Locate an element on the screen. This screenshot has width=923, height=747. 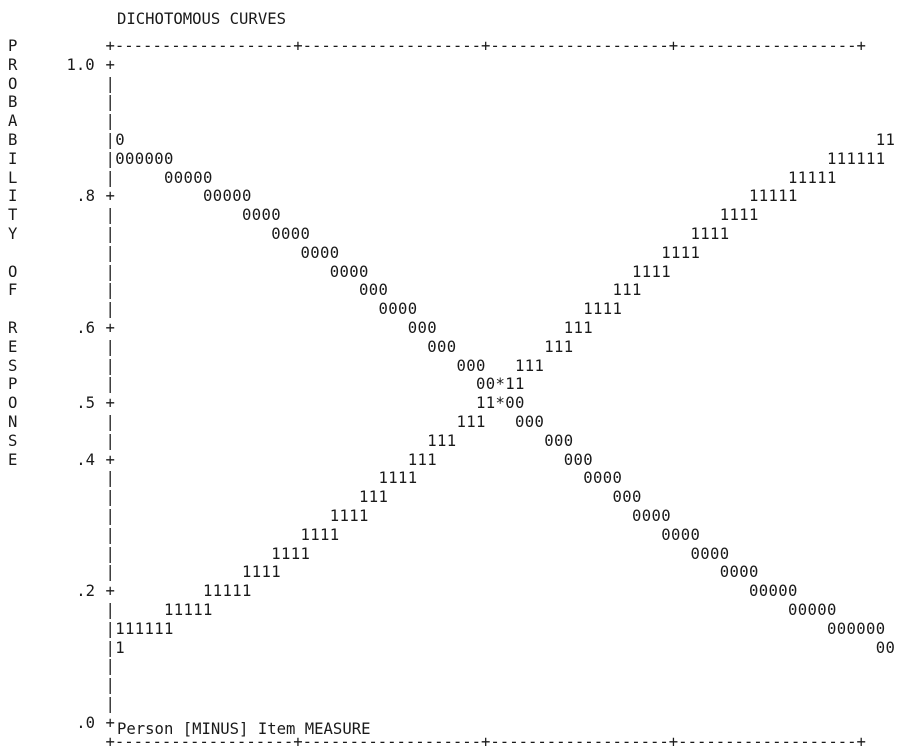
y-axis-label-letter: I is located at coordinates (13, 158).